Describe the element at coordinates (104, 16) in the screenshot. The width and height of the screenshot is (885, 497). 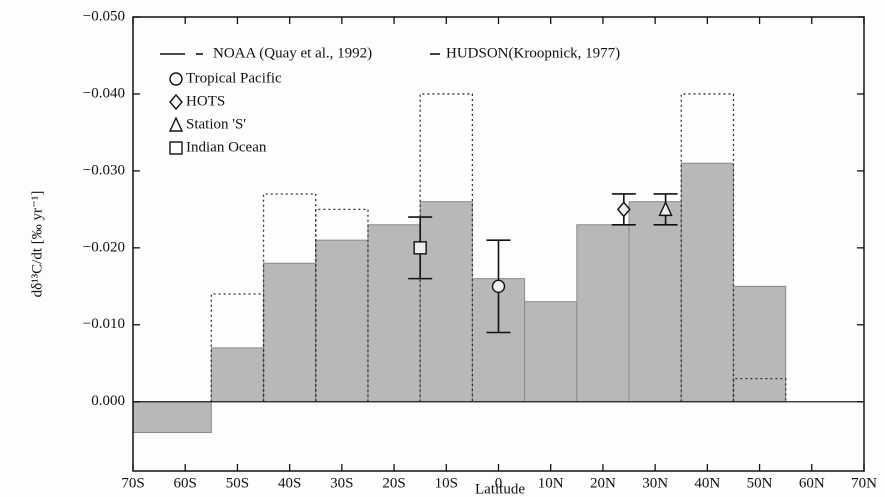
I see `y-tick-label: −0.050` at that location.